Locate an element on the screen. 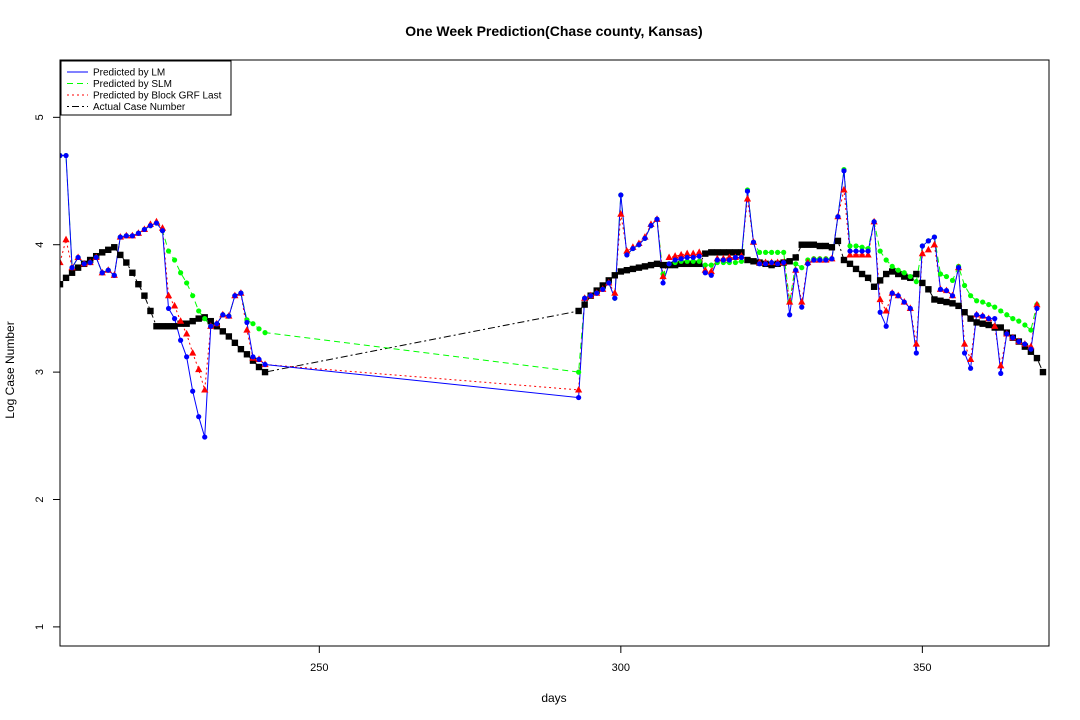 This screenshot has width=1080, height=720. y-axis-label: Log Case Number is located at coordinates (10, 369).